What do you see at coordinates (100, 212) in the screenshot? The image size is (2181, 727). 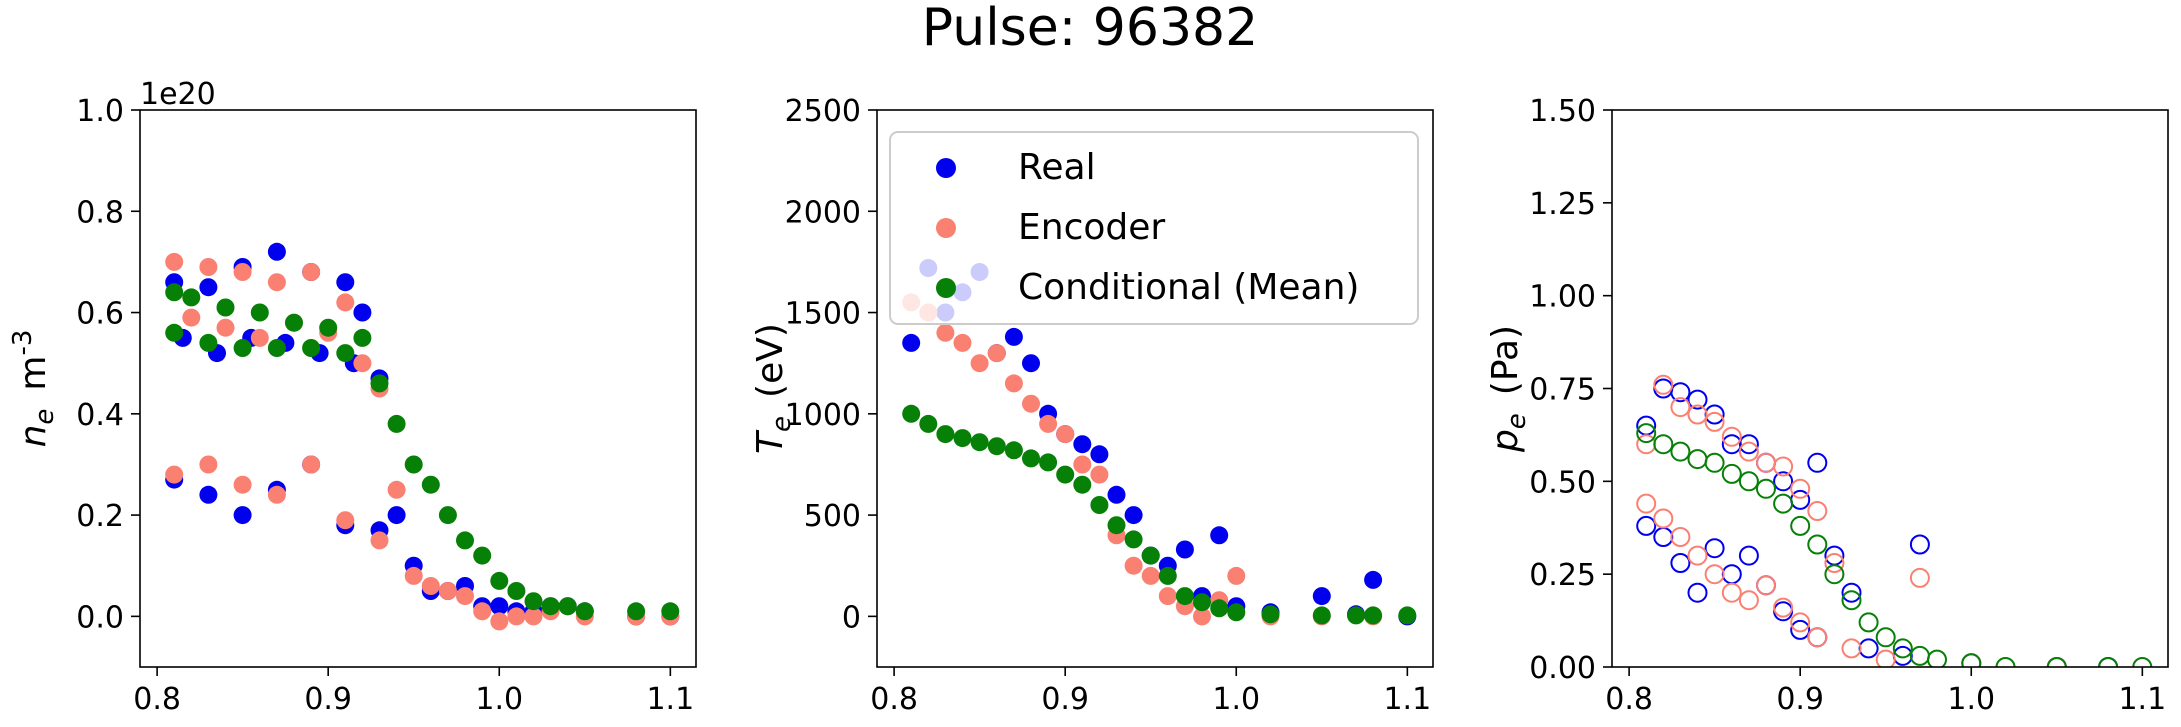 I see `y-tick-label: 0.8` at bounding box center [100, 212].